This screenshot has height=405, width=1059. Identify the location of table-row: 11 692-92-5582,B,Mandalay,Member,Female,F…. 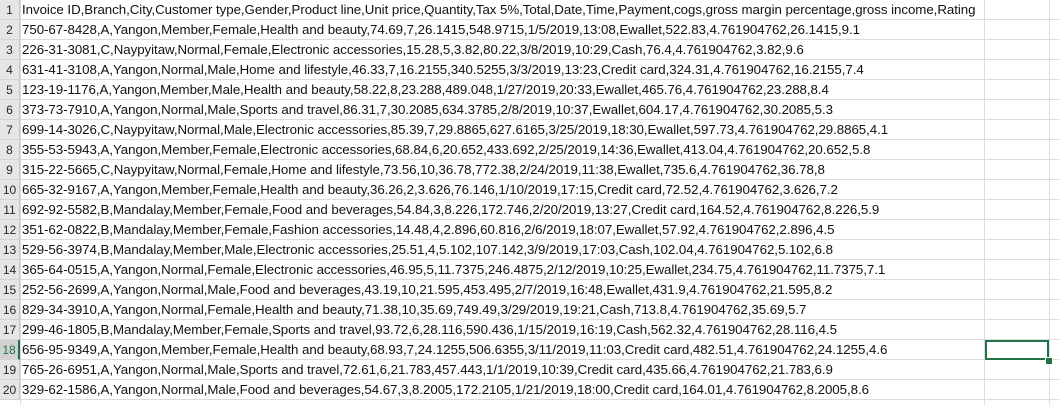
(529, 210).